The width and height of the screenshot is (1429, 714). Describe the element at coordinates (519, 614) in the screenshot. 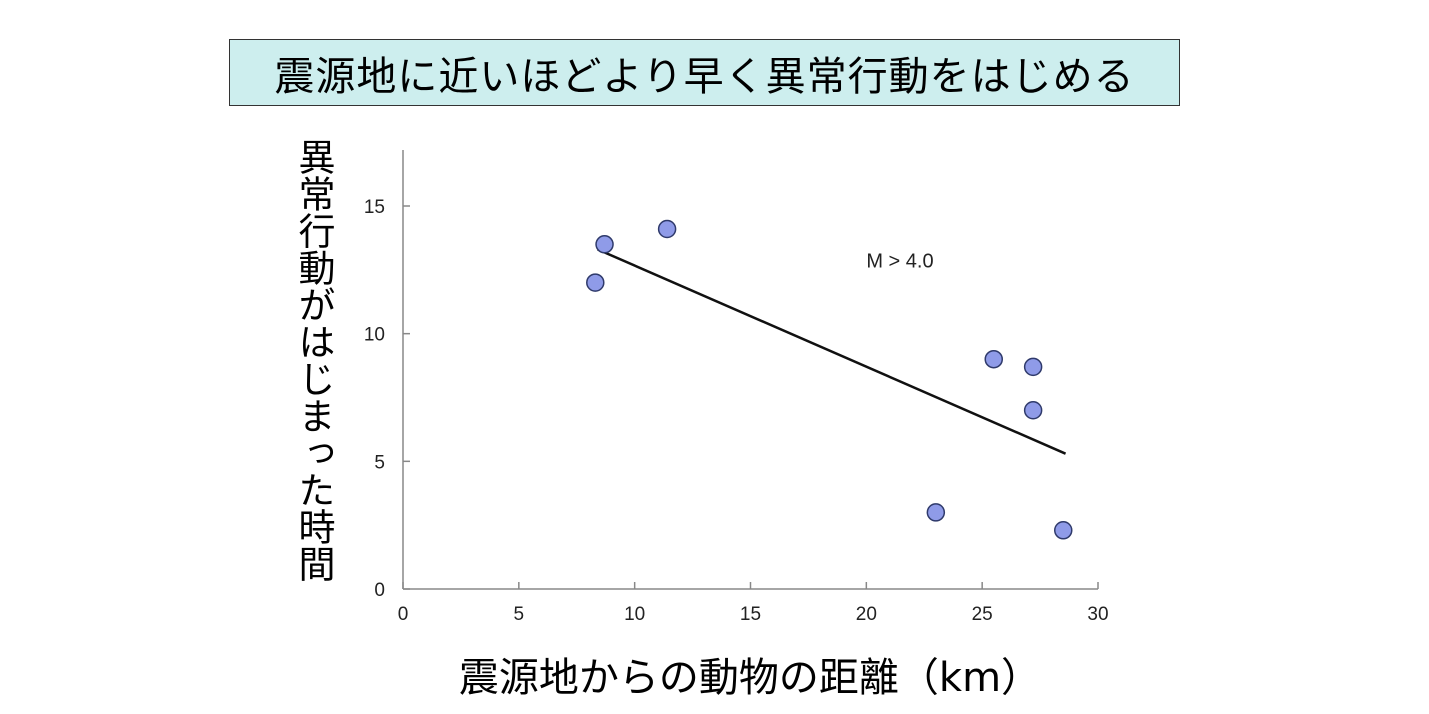

I see `x-tick-label: 5` at that location.